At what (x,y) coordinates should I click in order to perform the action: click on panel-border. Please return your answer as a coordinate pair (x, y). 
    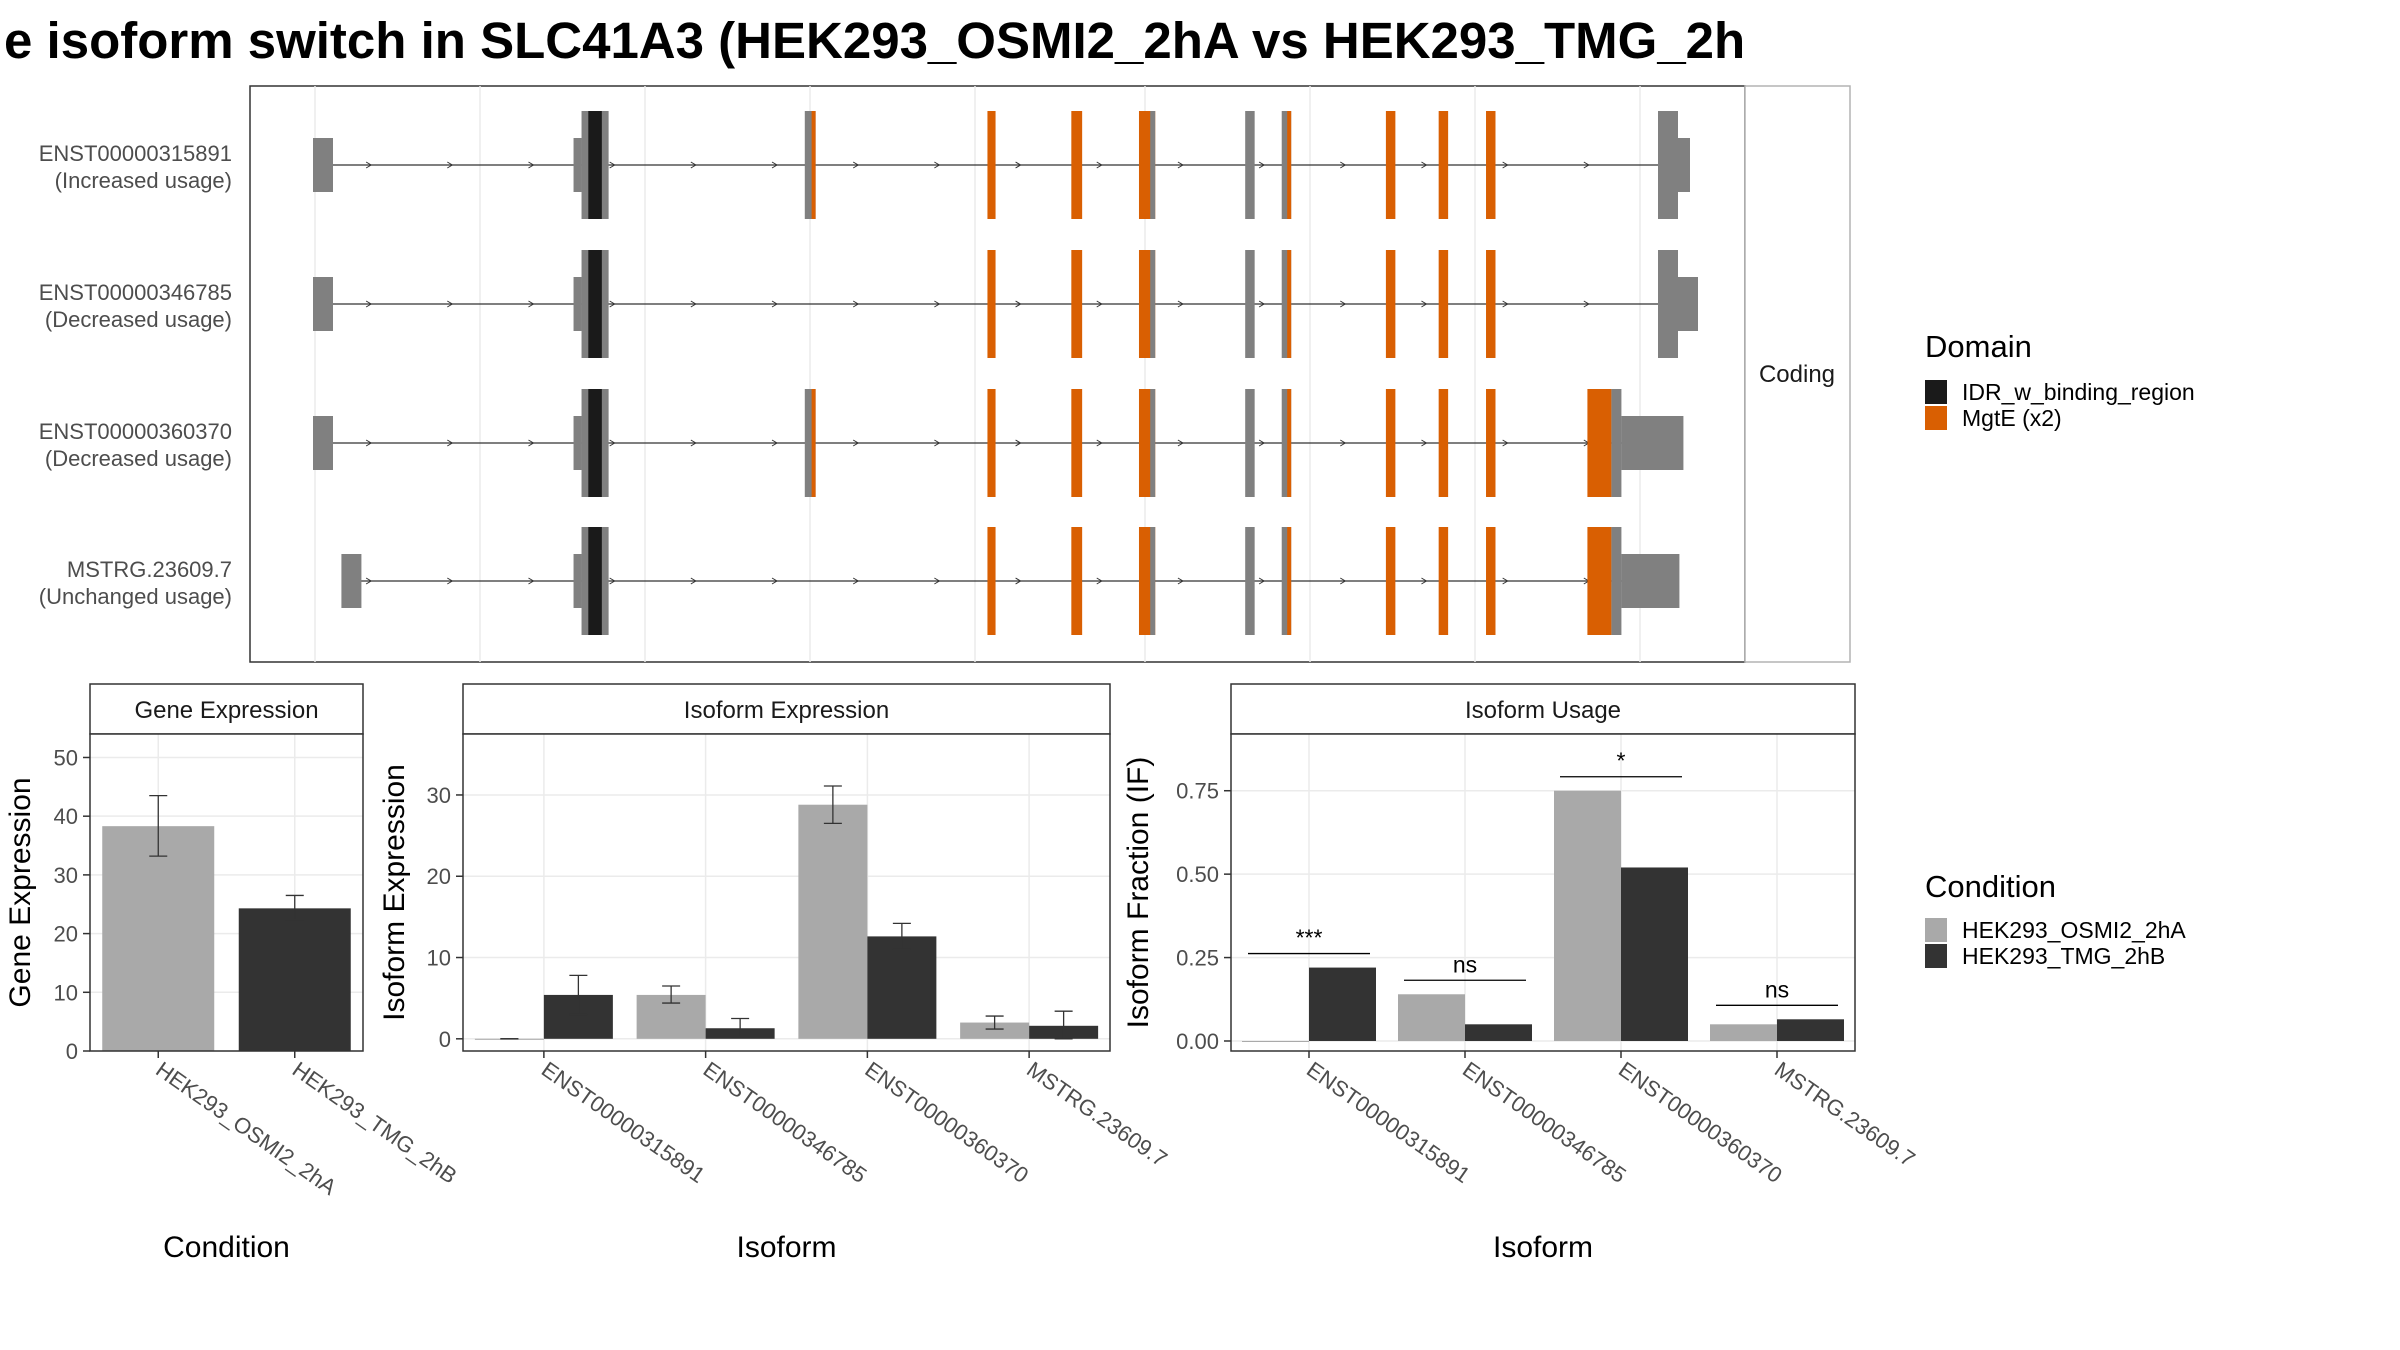
    Looking at the image, I should click on (786, 892).